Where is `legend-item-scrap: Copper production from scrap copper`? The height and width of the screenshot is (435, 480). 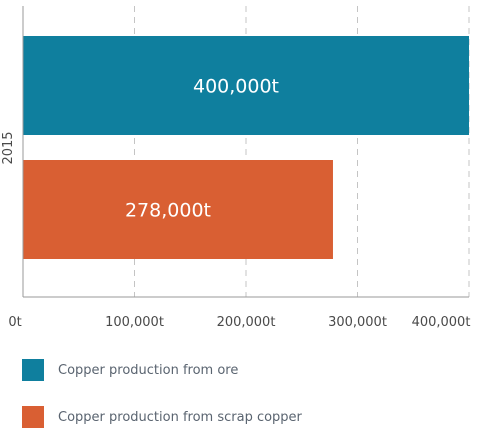
legend-item-scrap: Copper production from scrap copper is located at coordinates (162, 417).